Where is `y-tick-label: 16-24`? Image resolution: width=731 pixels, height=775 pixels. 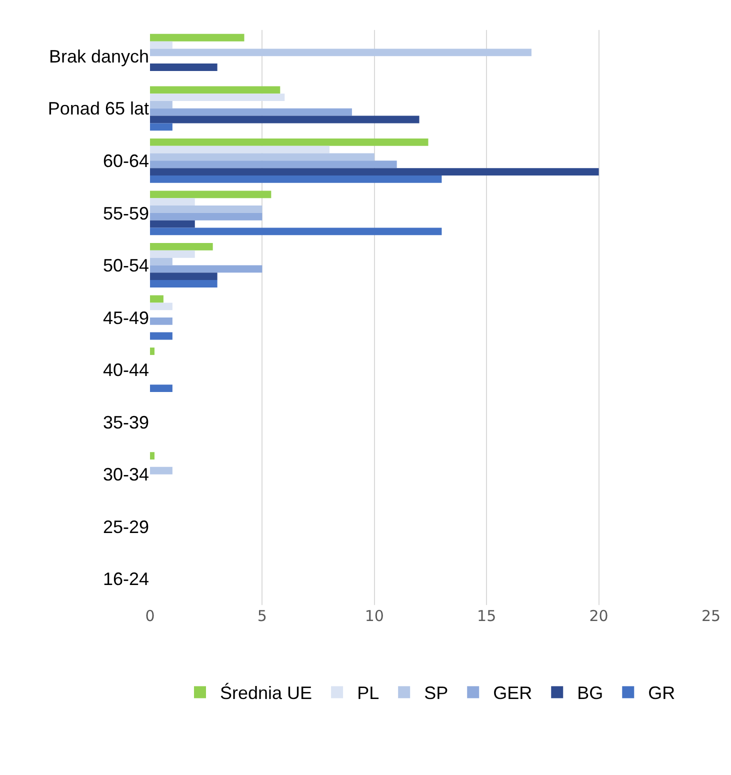 y-tick-label: 16-24 is located at coordinates (125, 579).